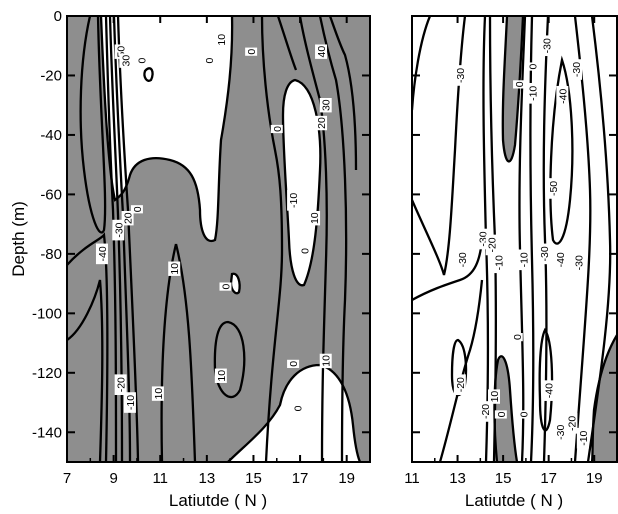 The width and height of the screenshot is (618, 514). I want to click on left-contour-label-text: 40, so click(322, 52).